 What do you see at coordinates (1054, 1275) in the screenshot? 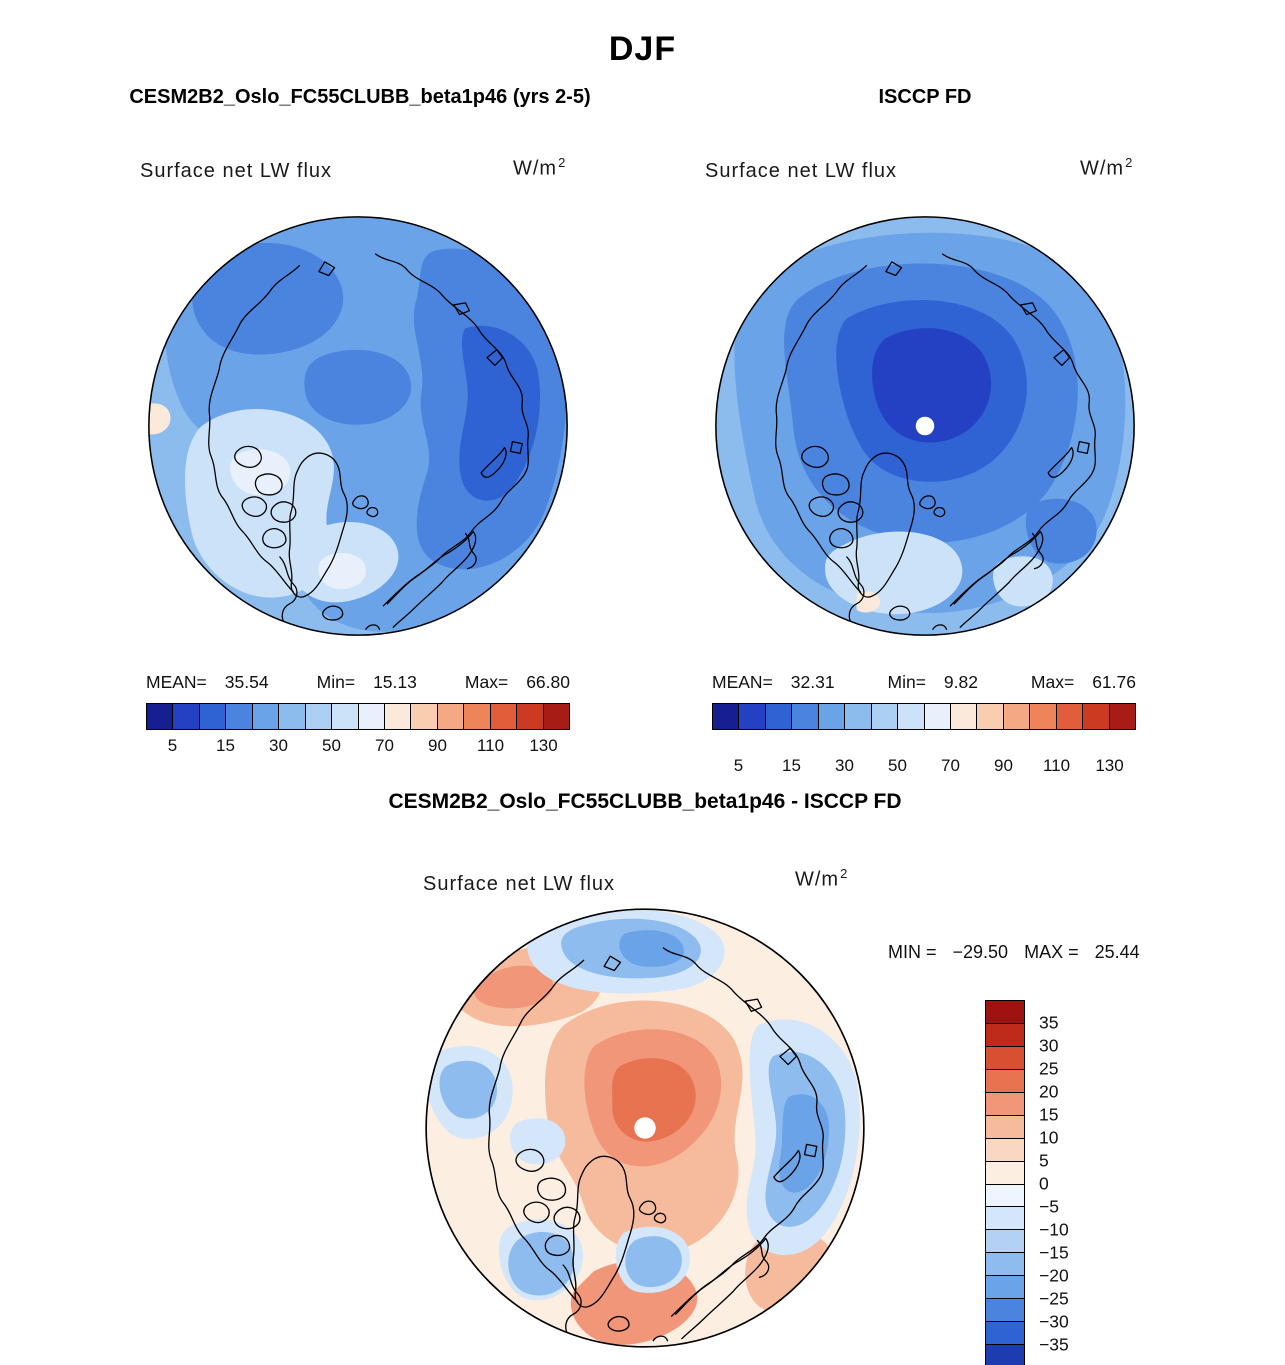
I see `colorbar-tick: −20` at bounding box center [1054, 1275].